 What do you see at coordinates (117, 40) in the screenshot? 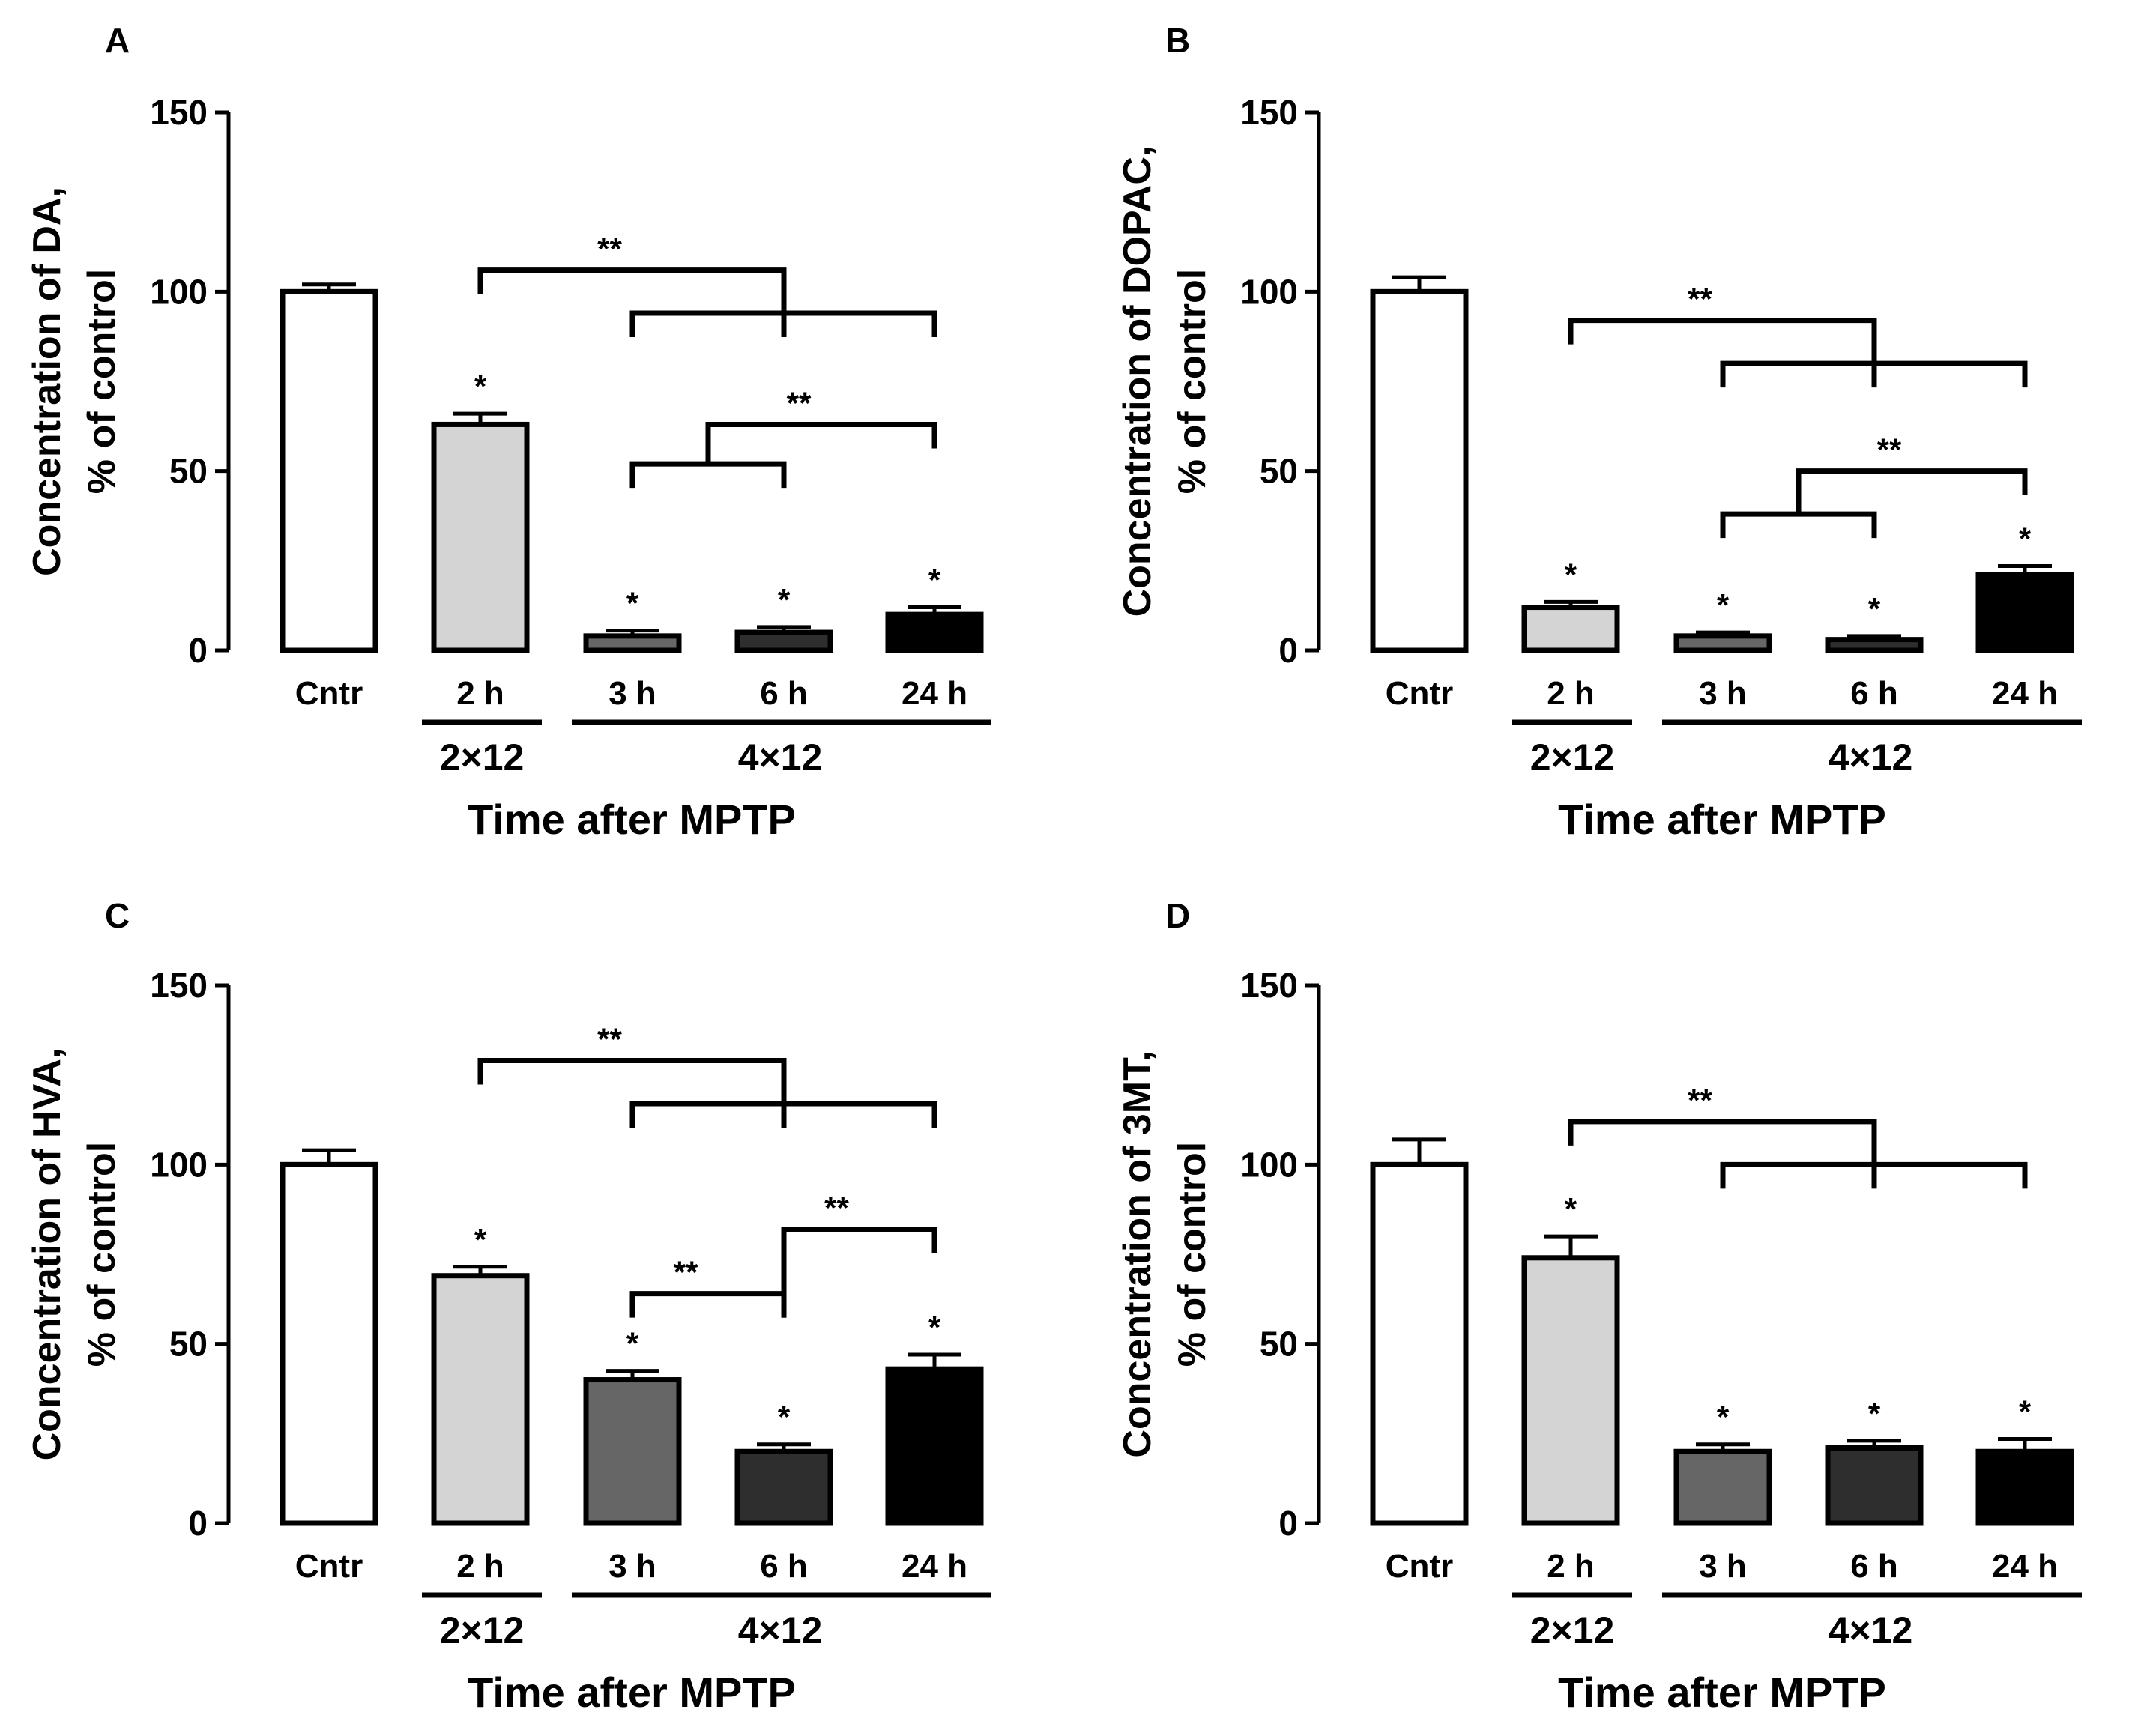
I see `panel-letter: A` at bounding box center [117, 40].